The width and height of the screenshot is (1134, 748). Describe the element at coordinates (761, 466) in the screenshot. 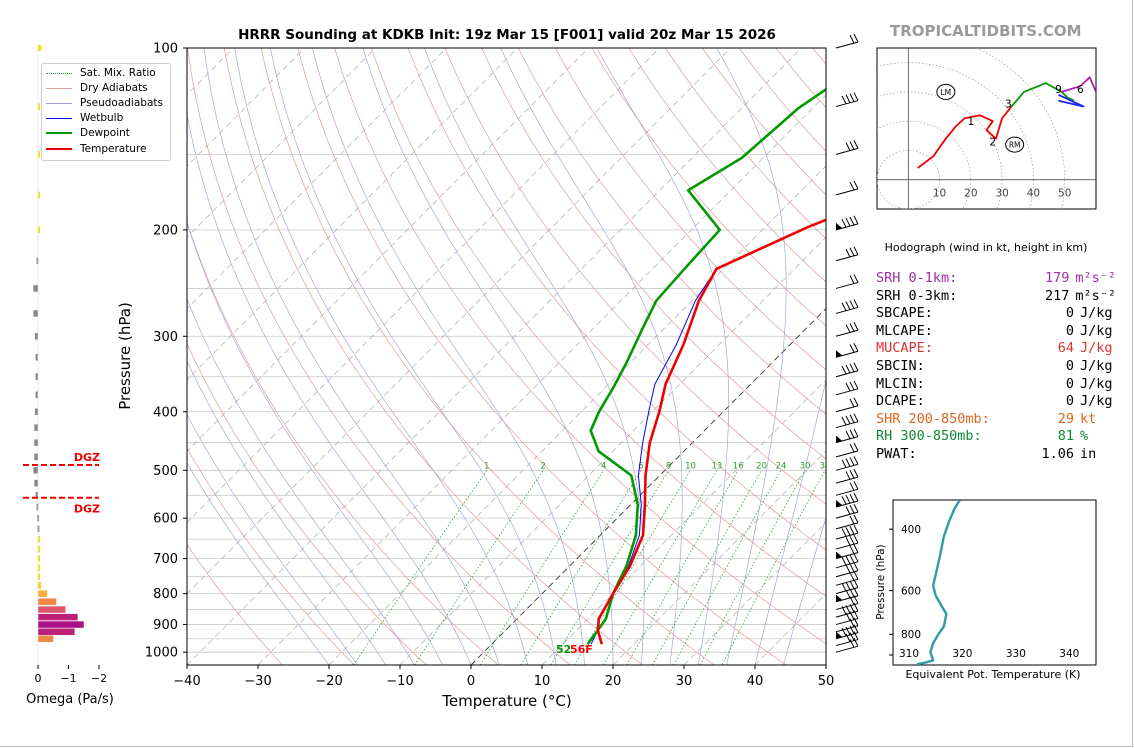

I see `mixing-ratio-label: 20` at that location.